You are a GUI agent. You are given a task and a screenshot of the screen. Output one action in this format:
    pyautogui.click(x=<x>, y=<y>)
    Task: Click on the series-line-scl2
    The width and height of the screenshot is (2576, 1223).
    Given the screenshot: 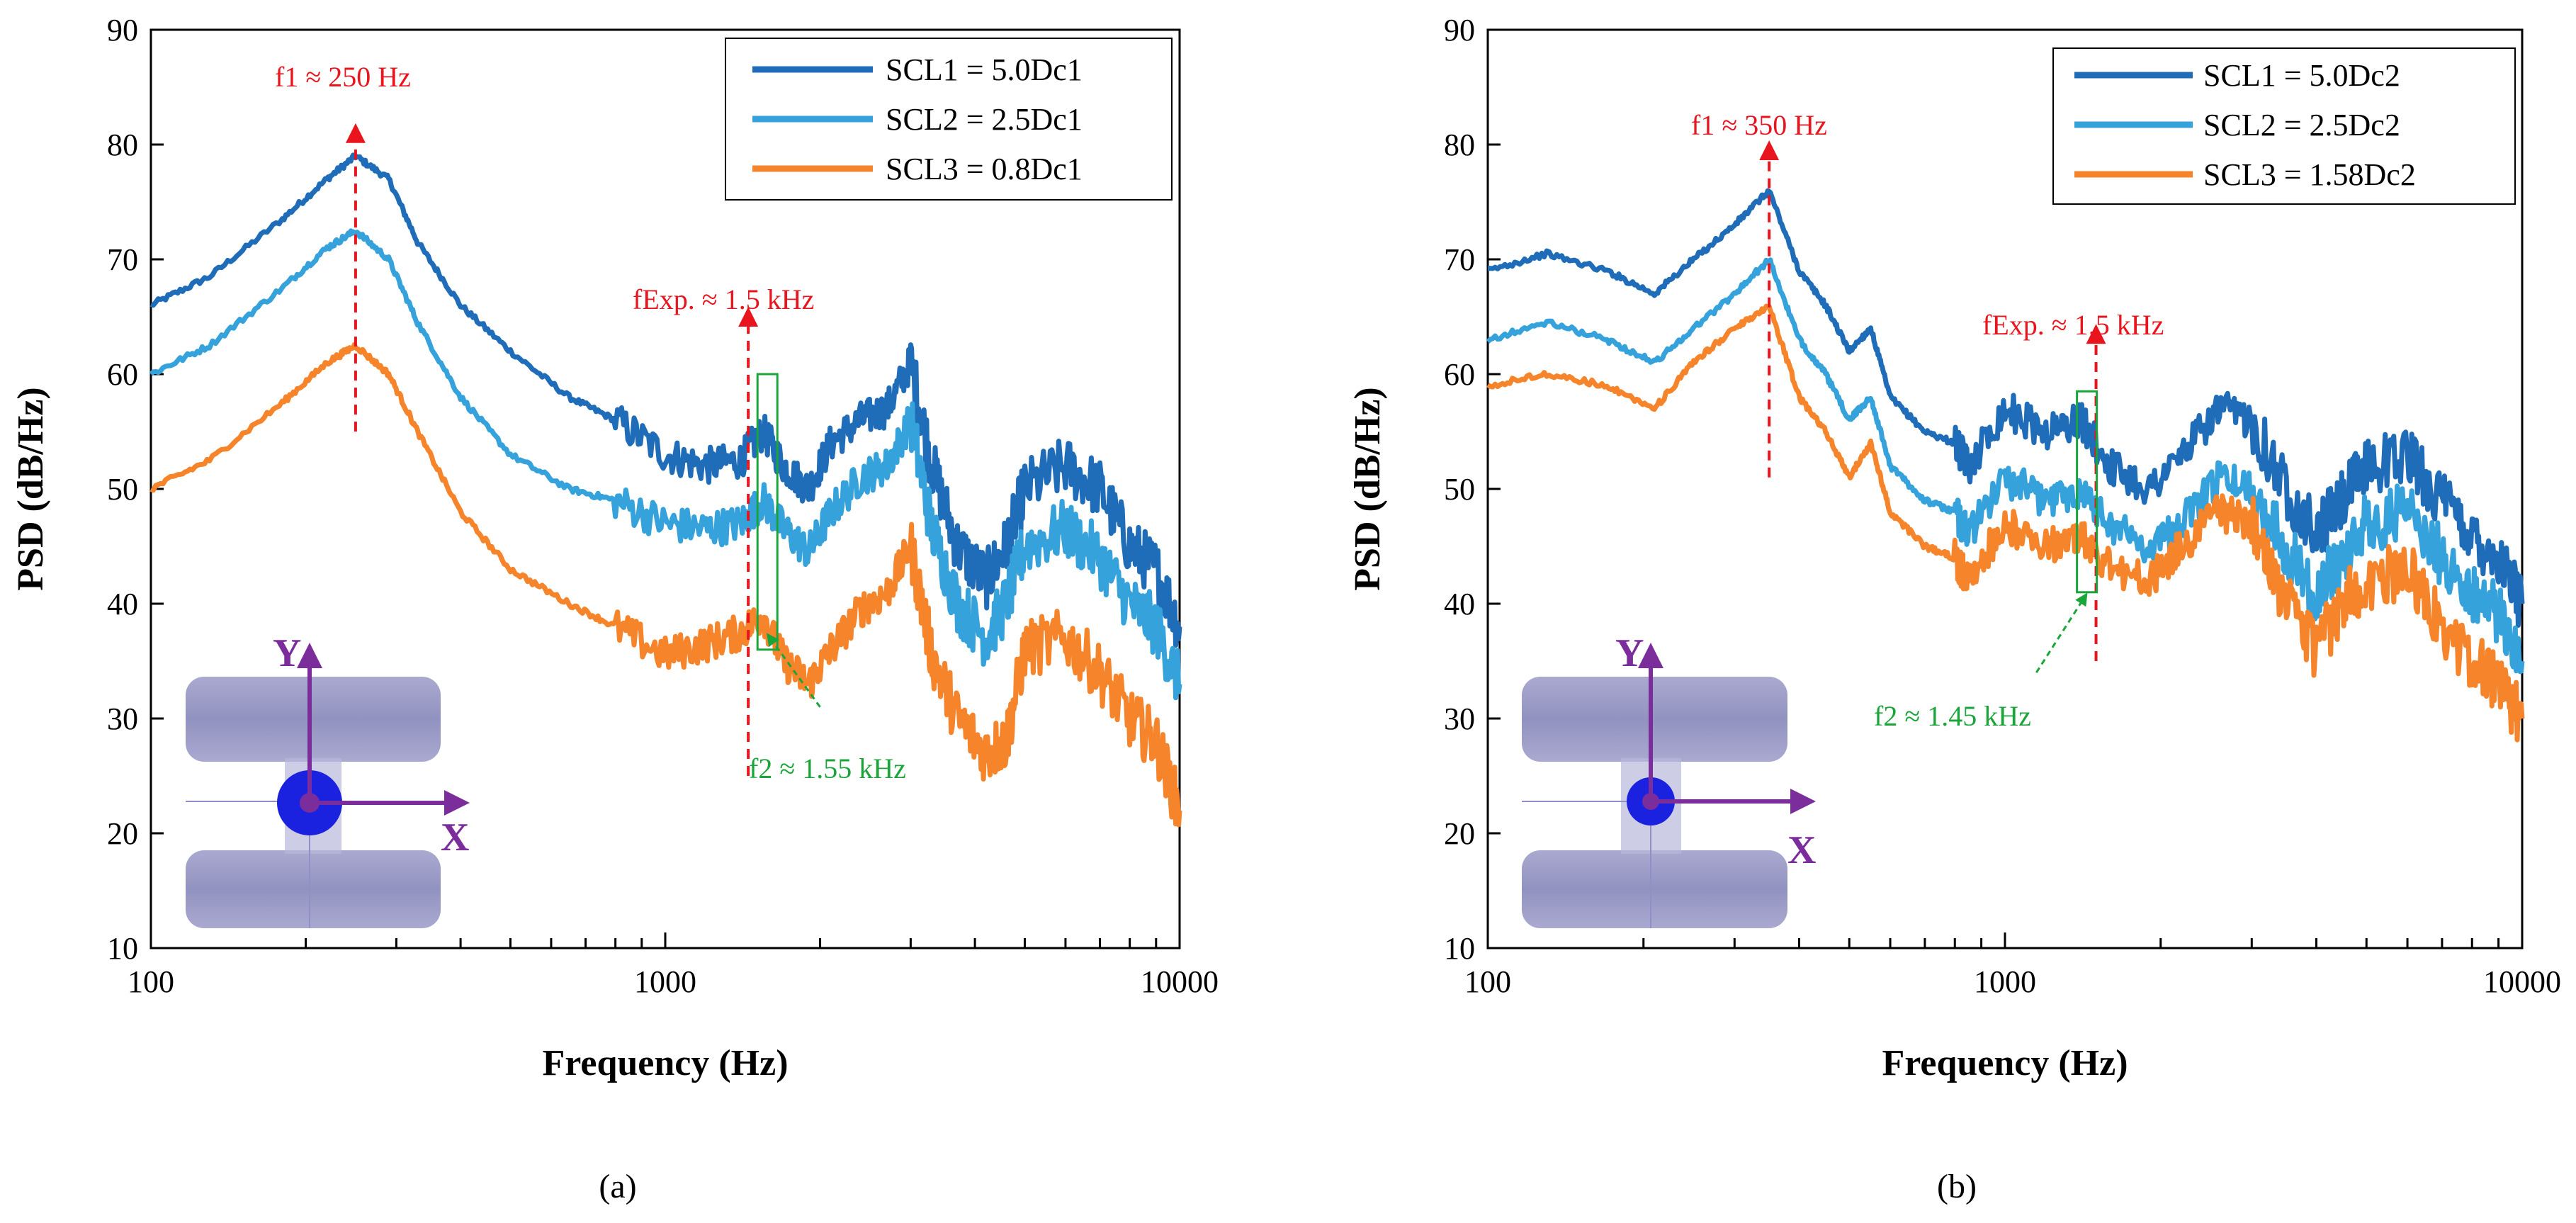 What is the action you would take?
    pyautogui.click(x=2005, y=466)
    